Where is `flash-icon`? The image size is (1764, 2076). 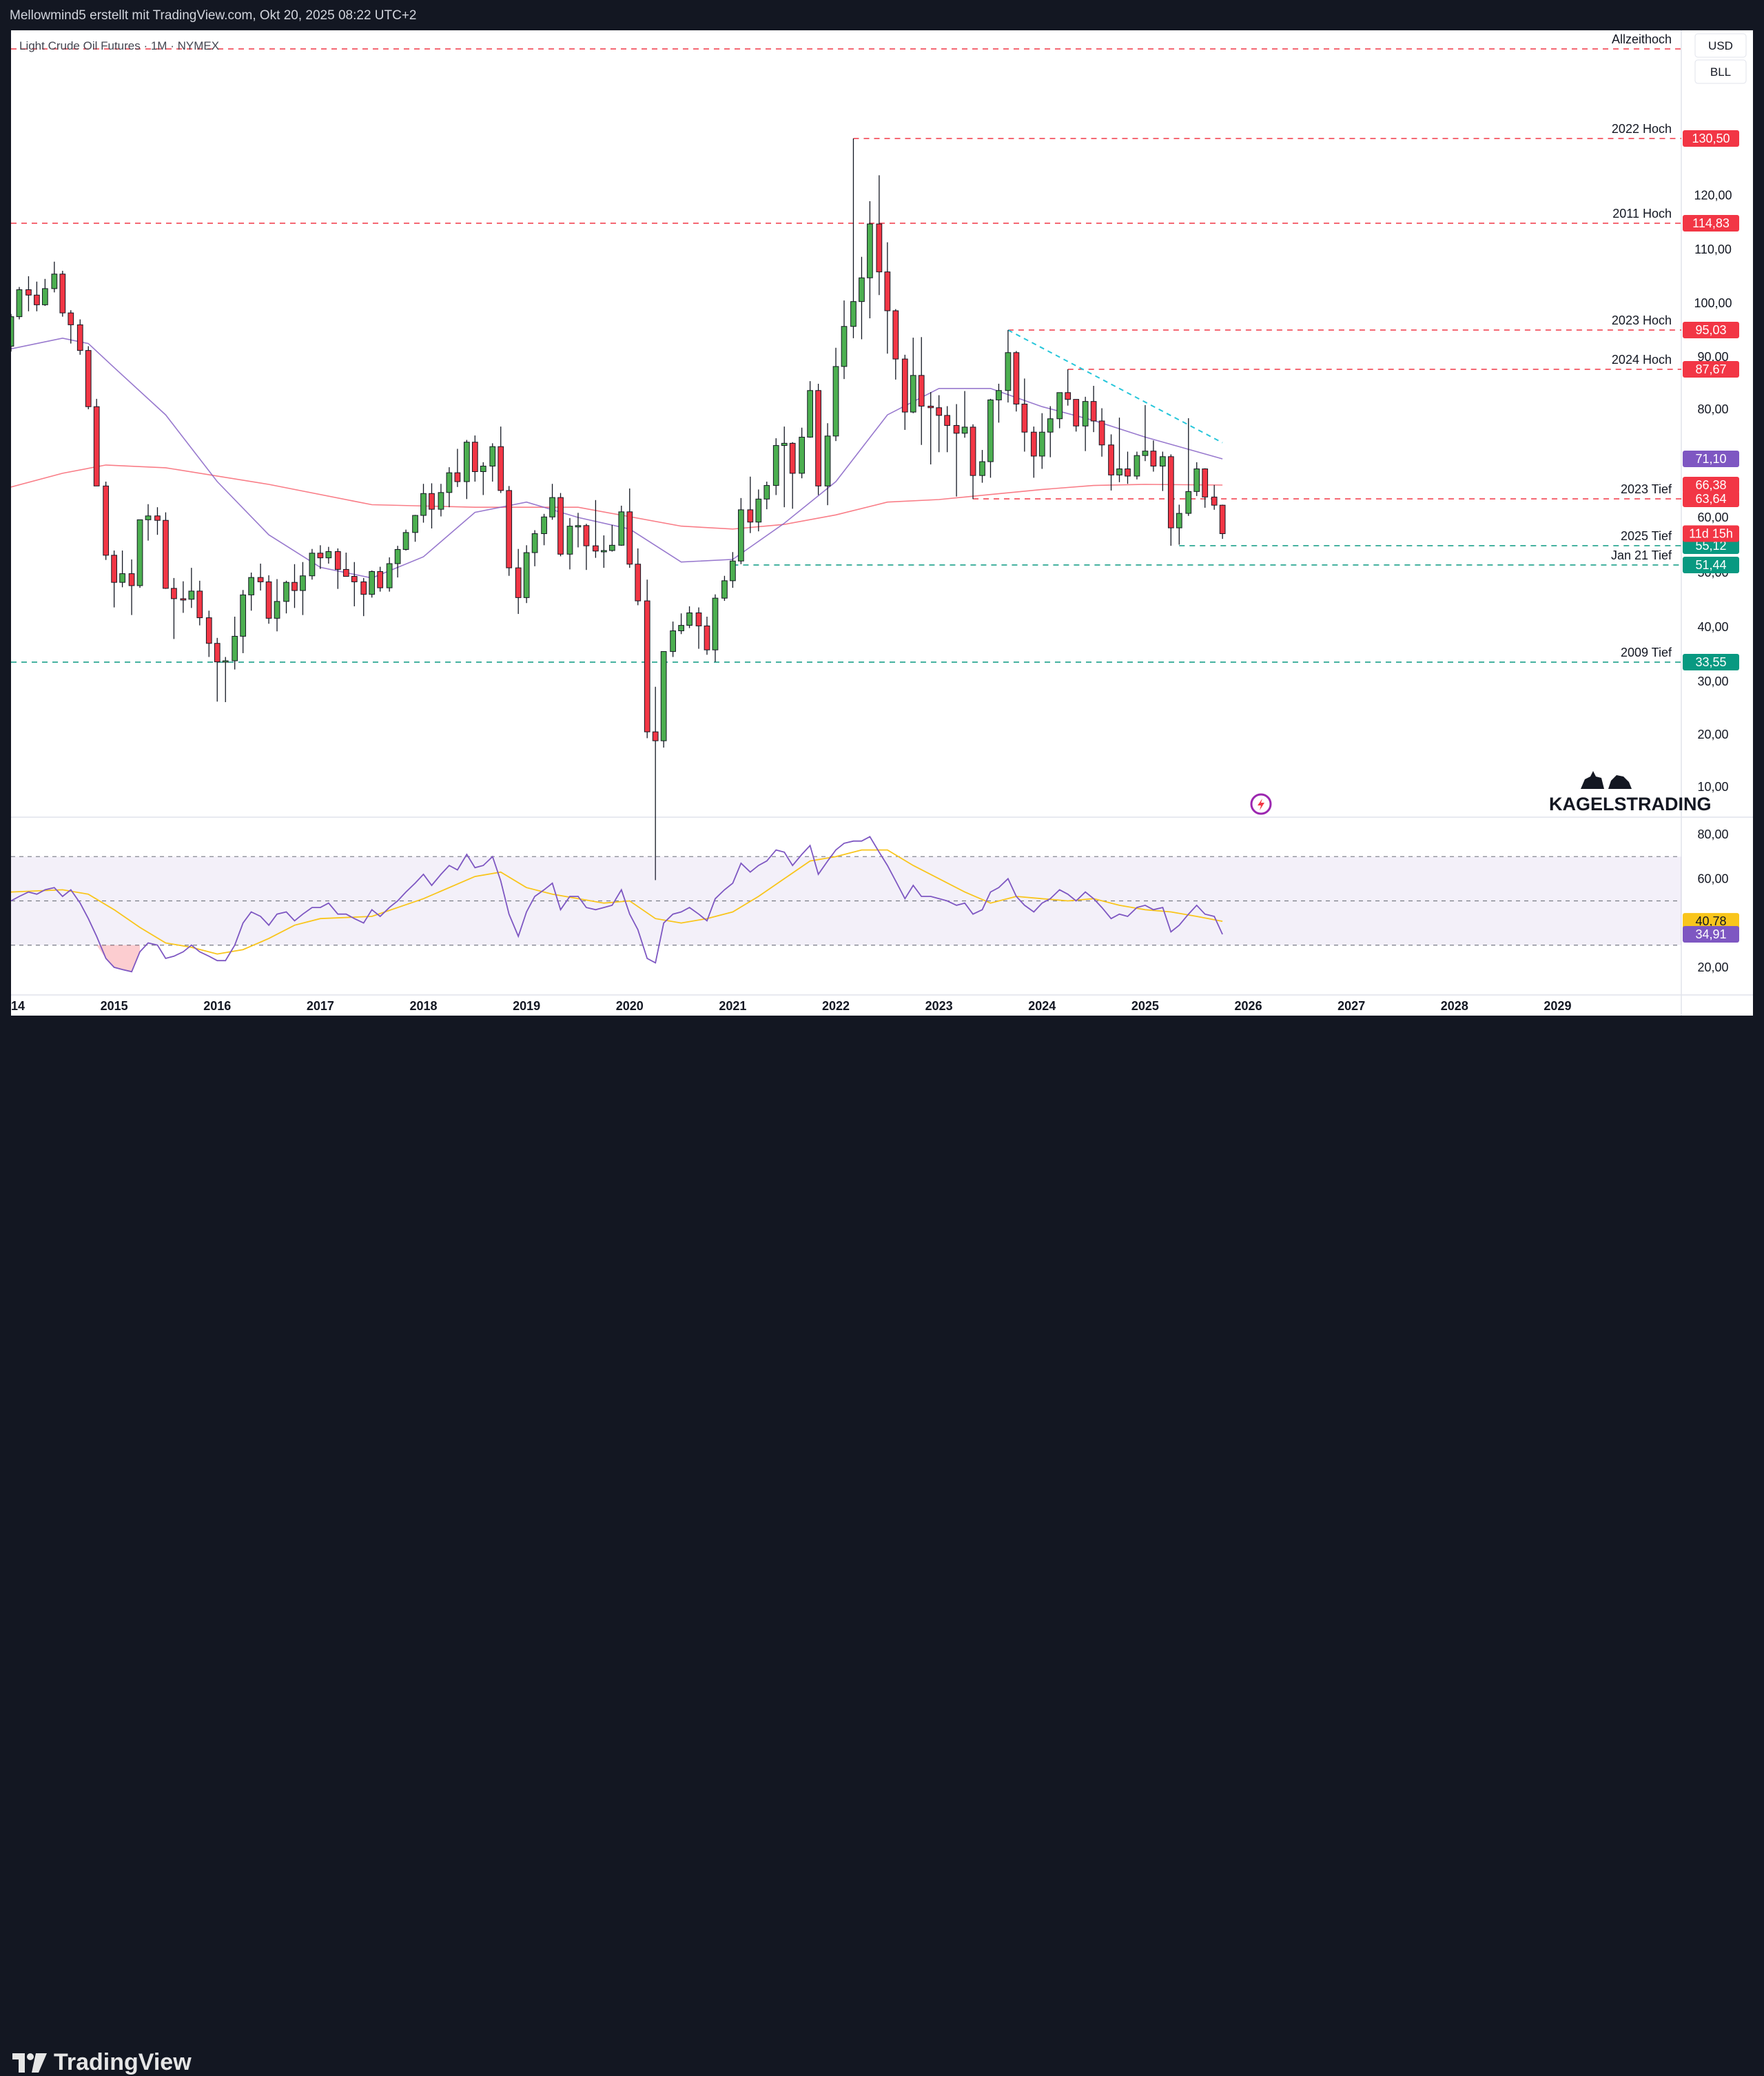
flash-icon is located at coordinates (1261, 804).